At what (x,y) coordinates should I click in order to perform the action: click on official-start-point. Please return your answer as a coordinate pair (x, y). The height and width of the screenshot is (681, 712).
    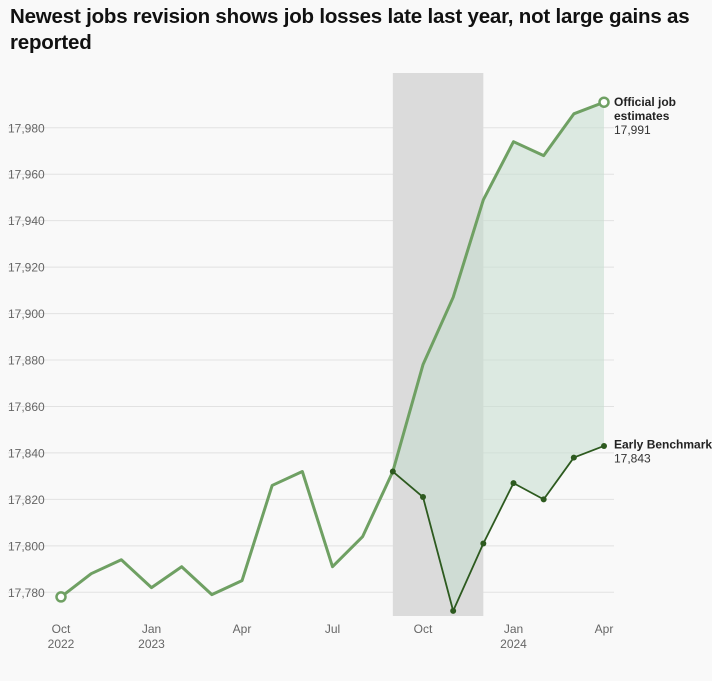
    Looking at the image, I should click on (61, 597).